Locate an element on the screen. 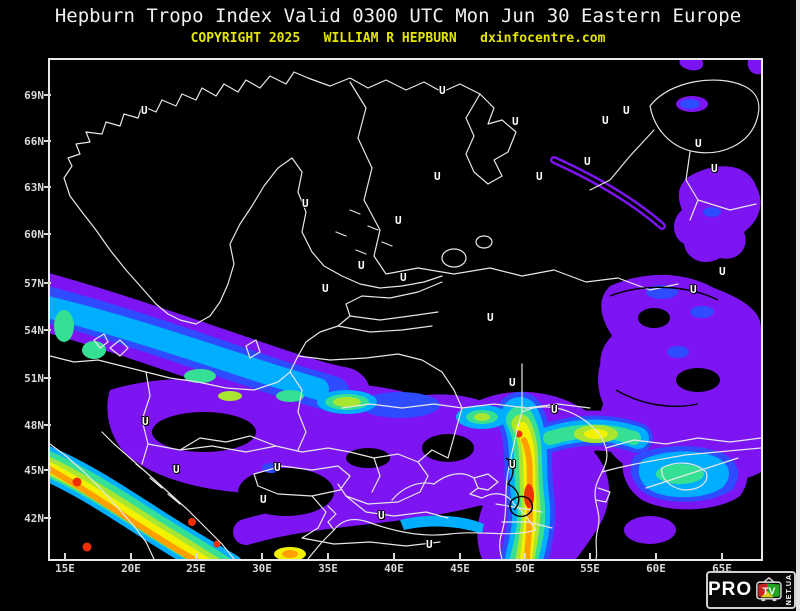 Image resolution: width=800 pixels, height=611 pixels. lon-tick-label: 40E is located at coordinates (394, 568).